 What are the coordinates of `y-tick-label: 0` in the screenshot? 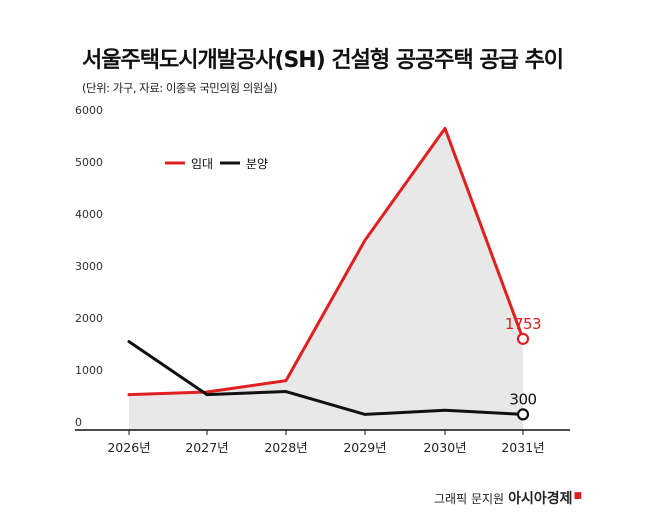 It's located at (78, 422).